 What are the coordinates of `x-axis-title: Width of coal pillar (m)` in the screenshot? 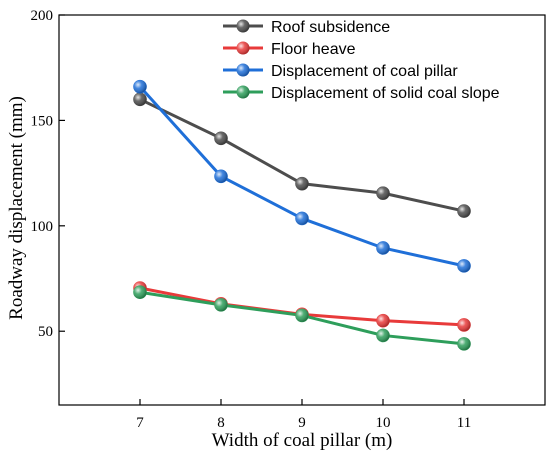 It's located at (302, 440).